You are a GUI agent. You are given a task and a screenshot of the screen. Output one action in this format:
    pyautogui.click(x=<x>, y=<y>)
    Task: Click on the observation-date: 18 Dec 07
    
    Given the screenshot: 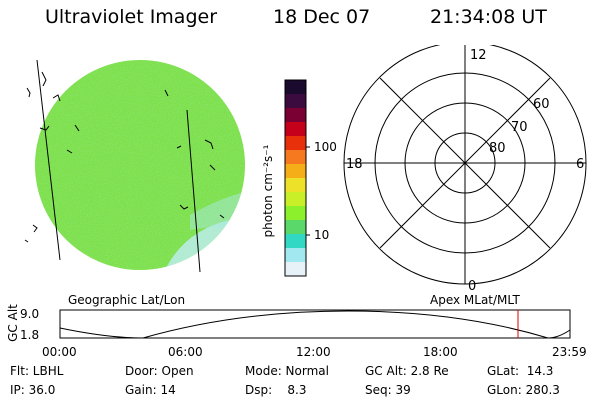 What is the action you would take?
    pyautogui.click(x=322, y=17)
    